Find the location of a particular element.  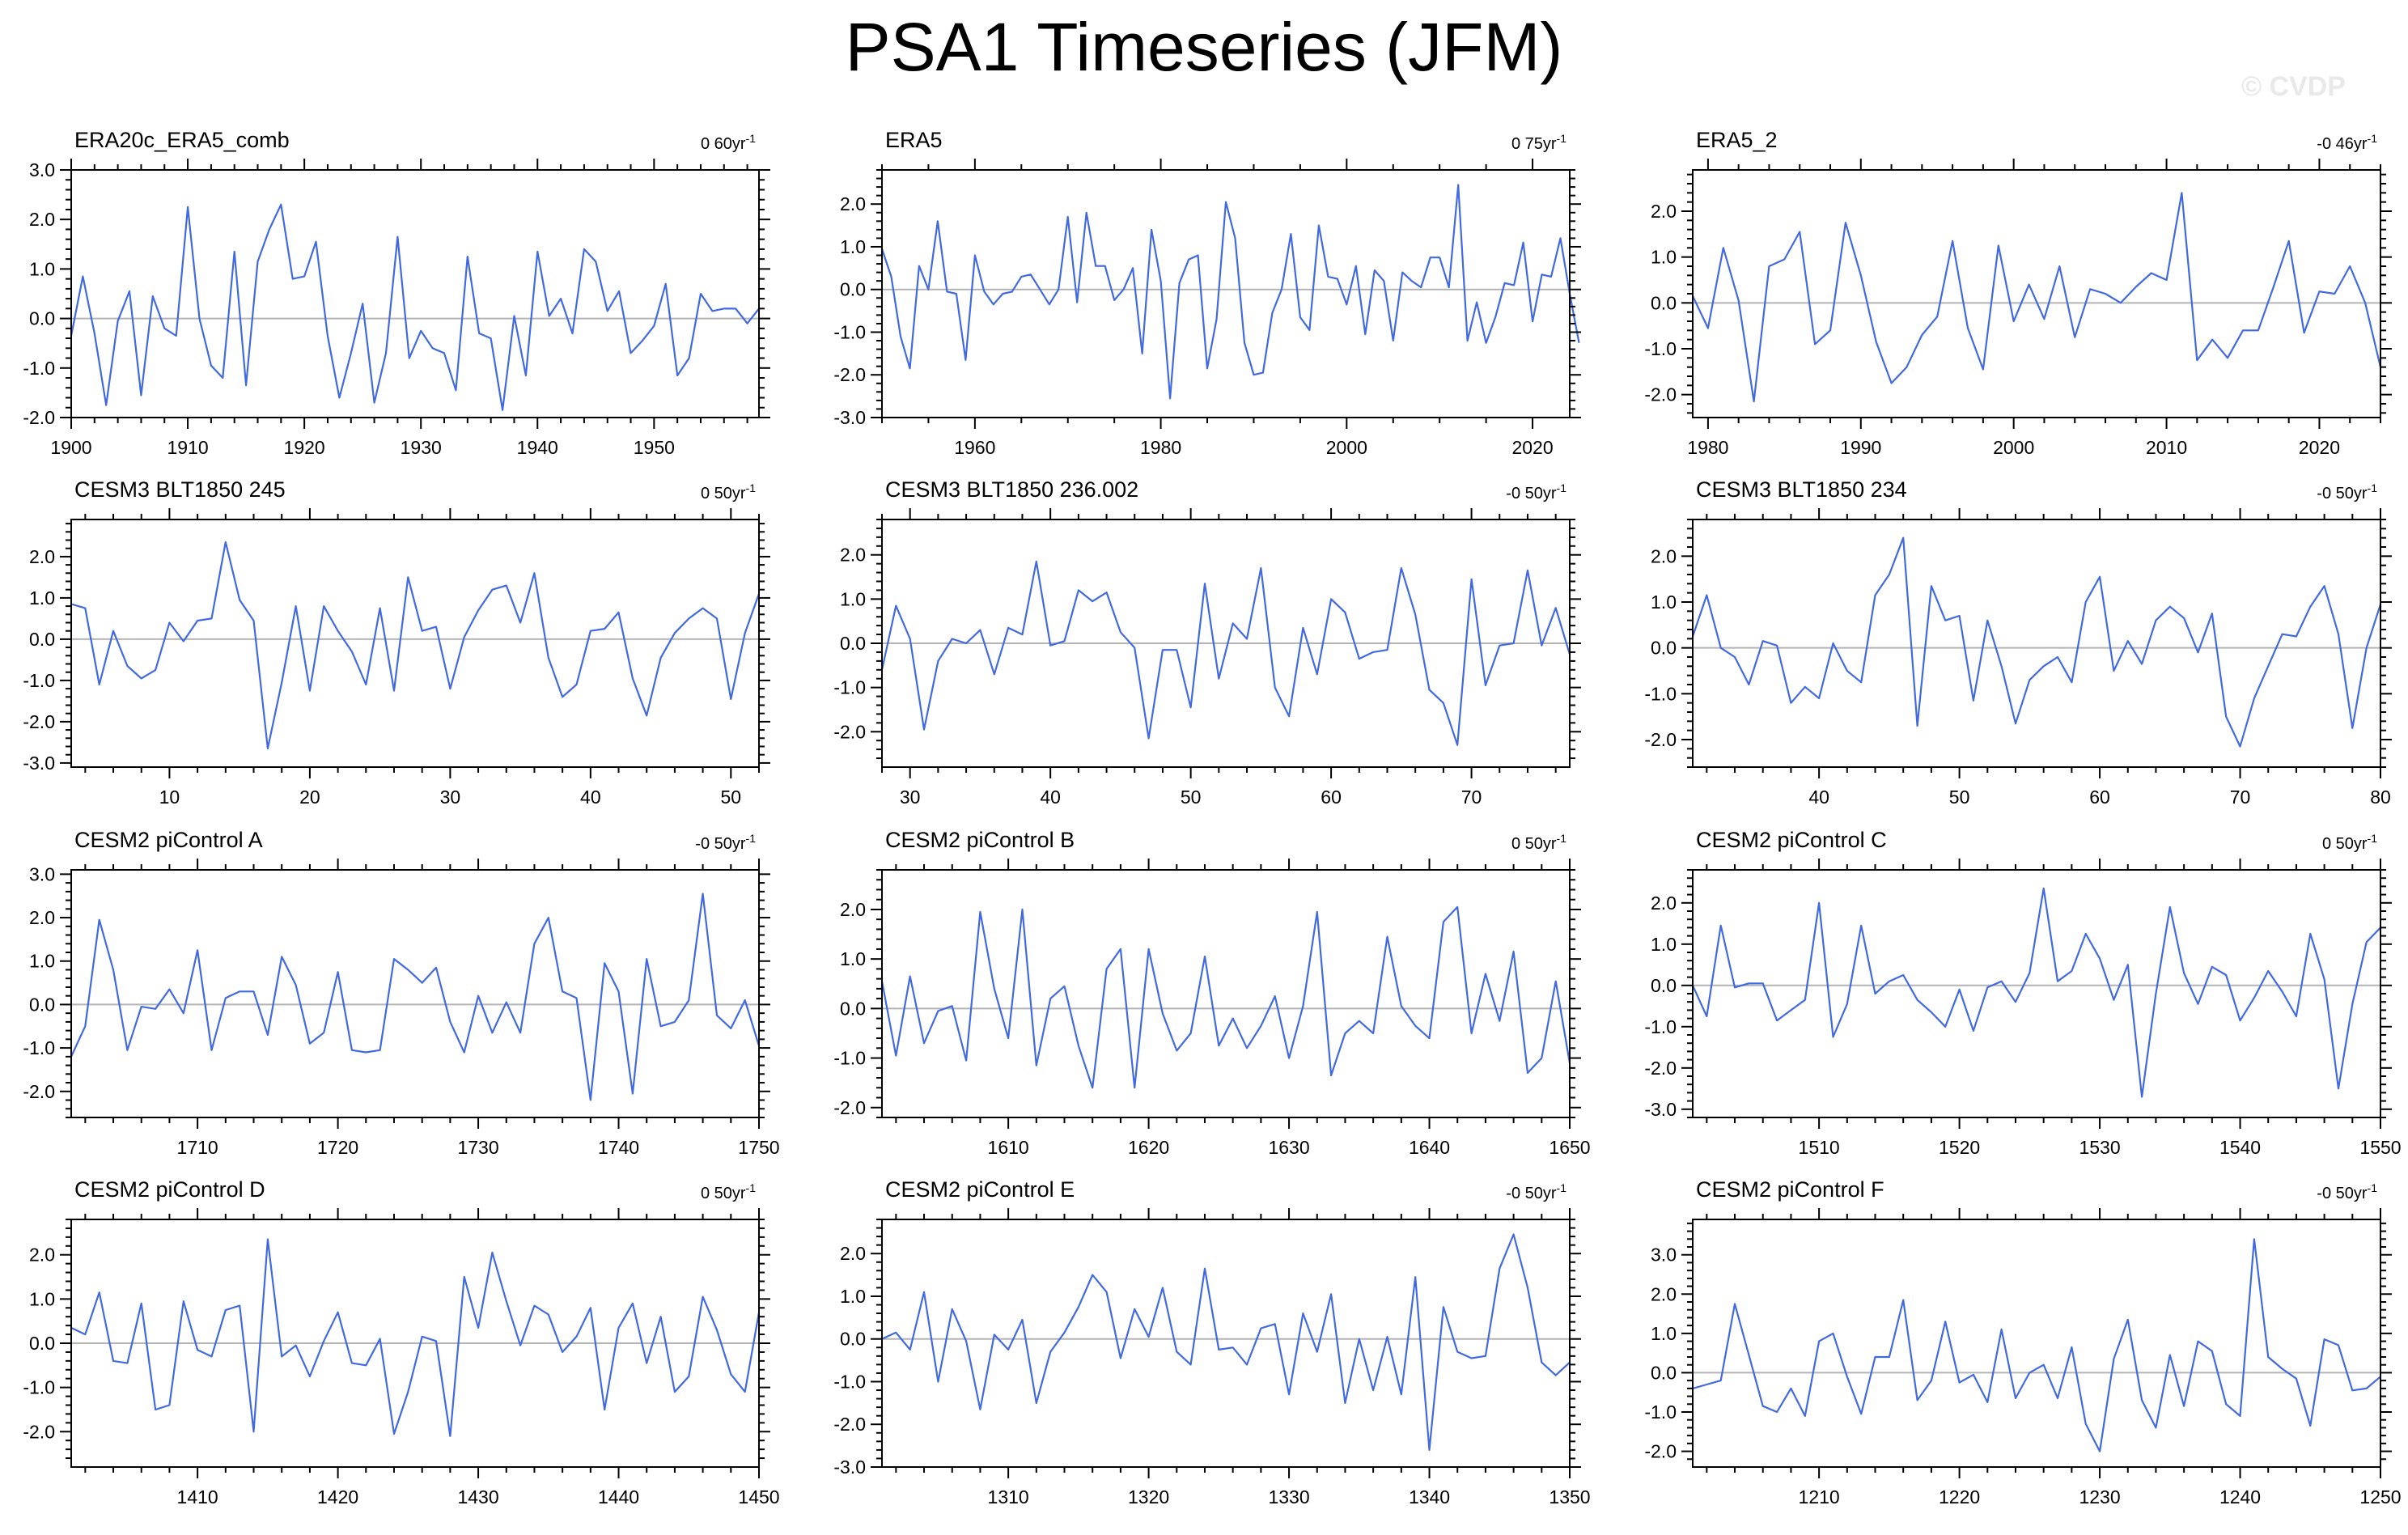

x-tick-label: 1520 is located at coordinates (1959, 1147).